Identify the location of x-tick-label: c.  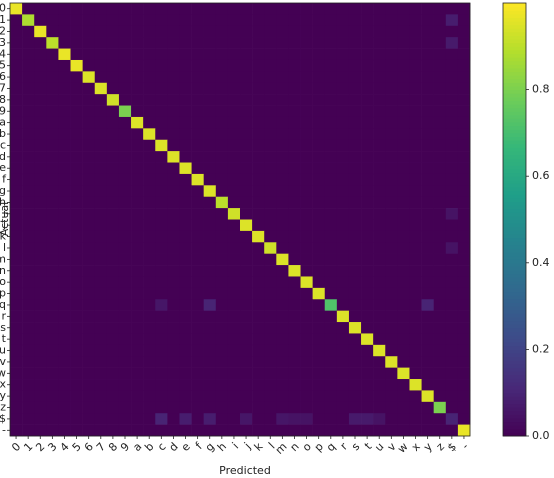
(161, 446).